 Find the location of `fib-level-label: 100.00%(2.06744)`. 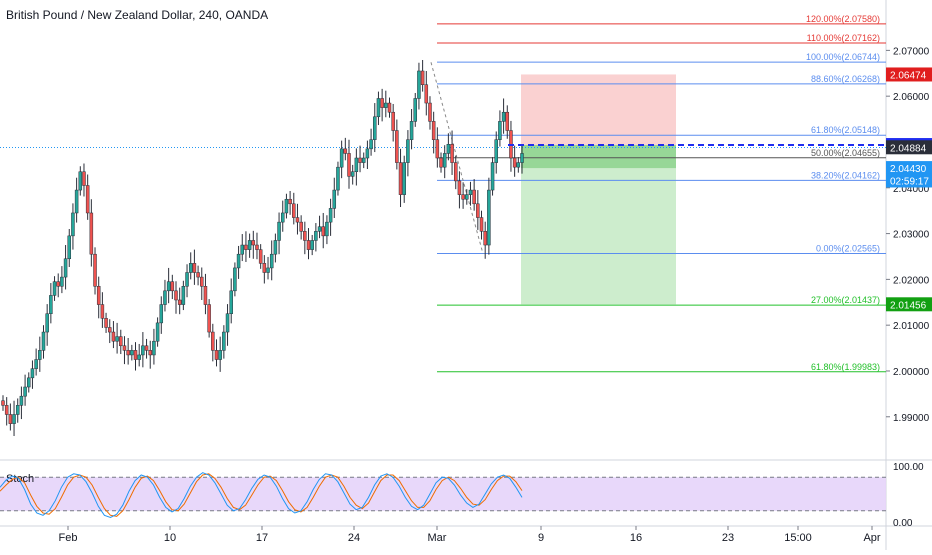

fib-level-label: 100.00%(2.06744) is located at coordinates (843, 57).